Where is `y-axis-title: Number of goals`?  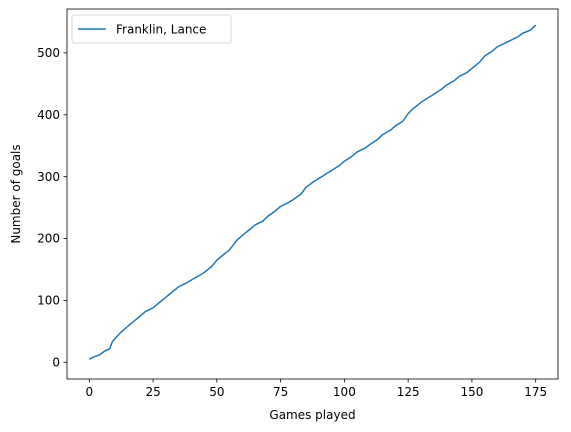
y-axis-title: Number of goals is located at coordinates (16, 193).